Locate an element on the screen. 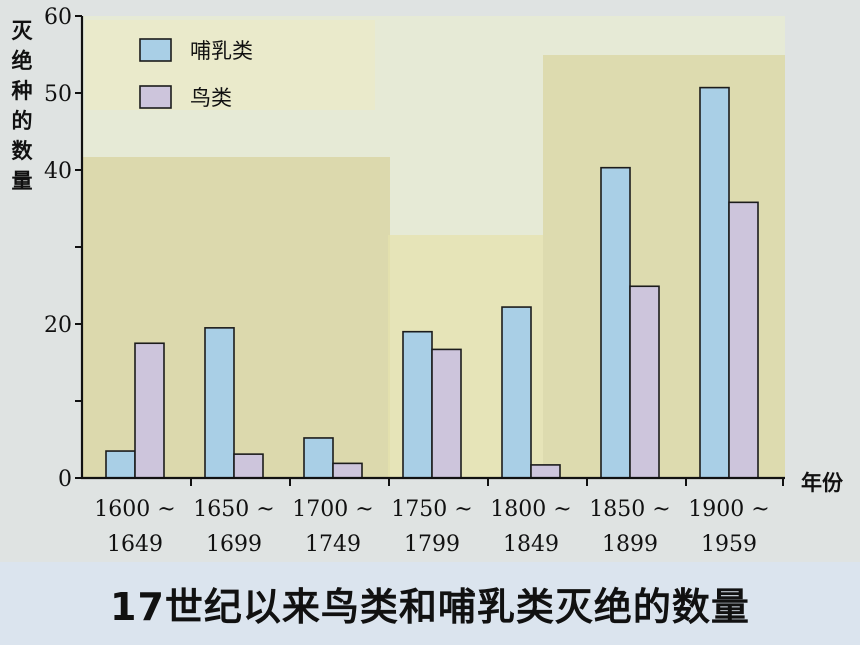 The width and height of the screenshot is (860, 645). x-tick-label-4-line2: 1849 is located at coordinates (531, 544).